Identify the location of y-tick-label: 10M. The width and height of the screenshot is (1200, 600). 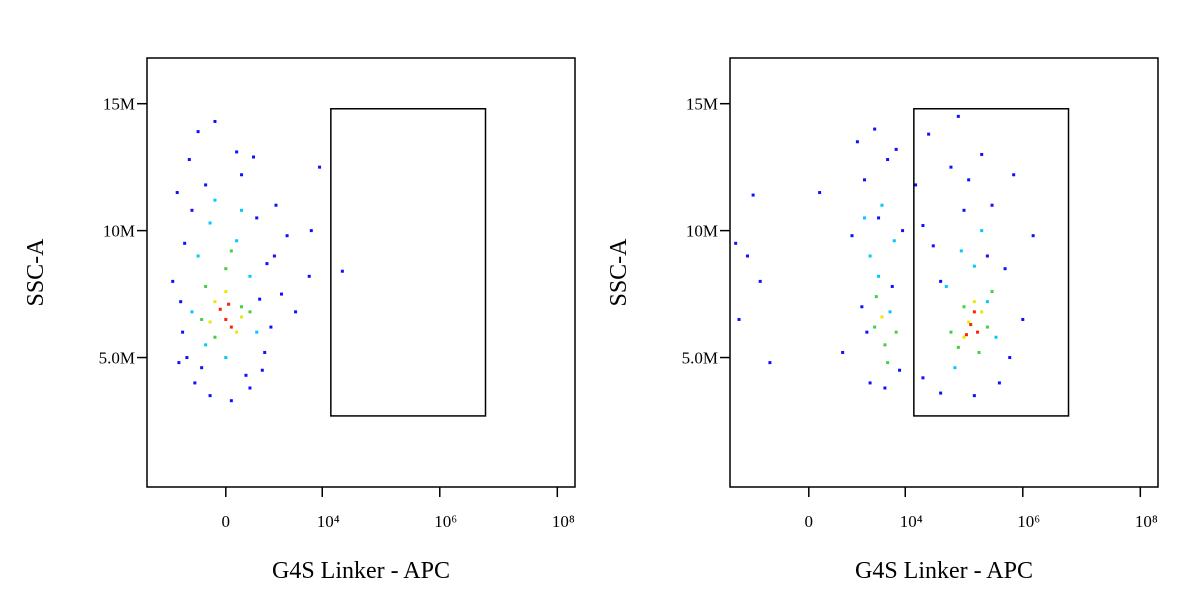
(119, 231).